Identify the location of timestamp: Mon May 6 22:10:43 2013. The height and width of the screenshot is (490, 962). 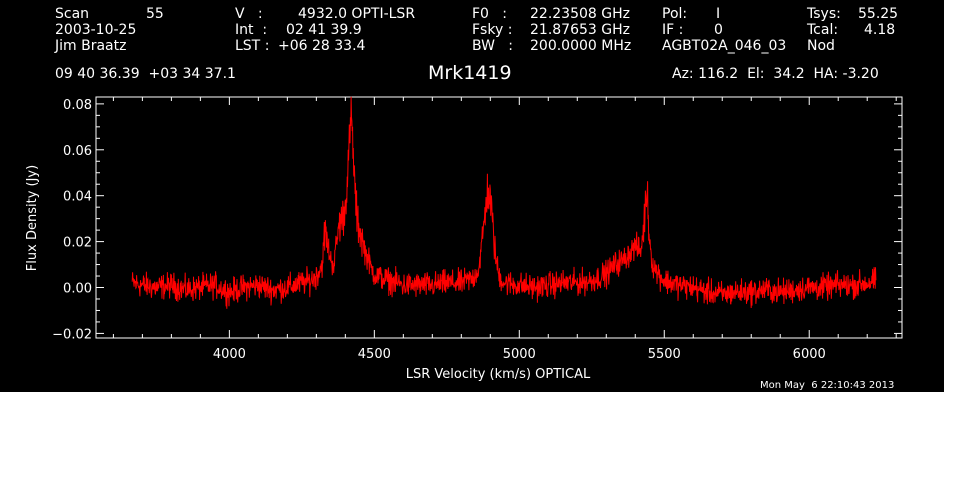
(827, 385).